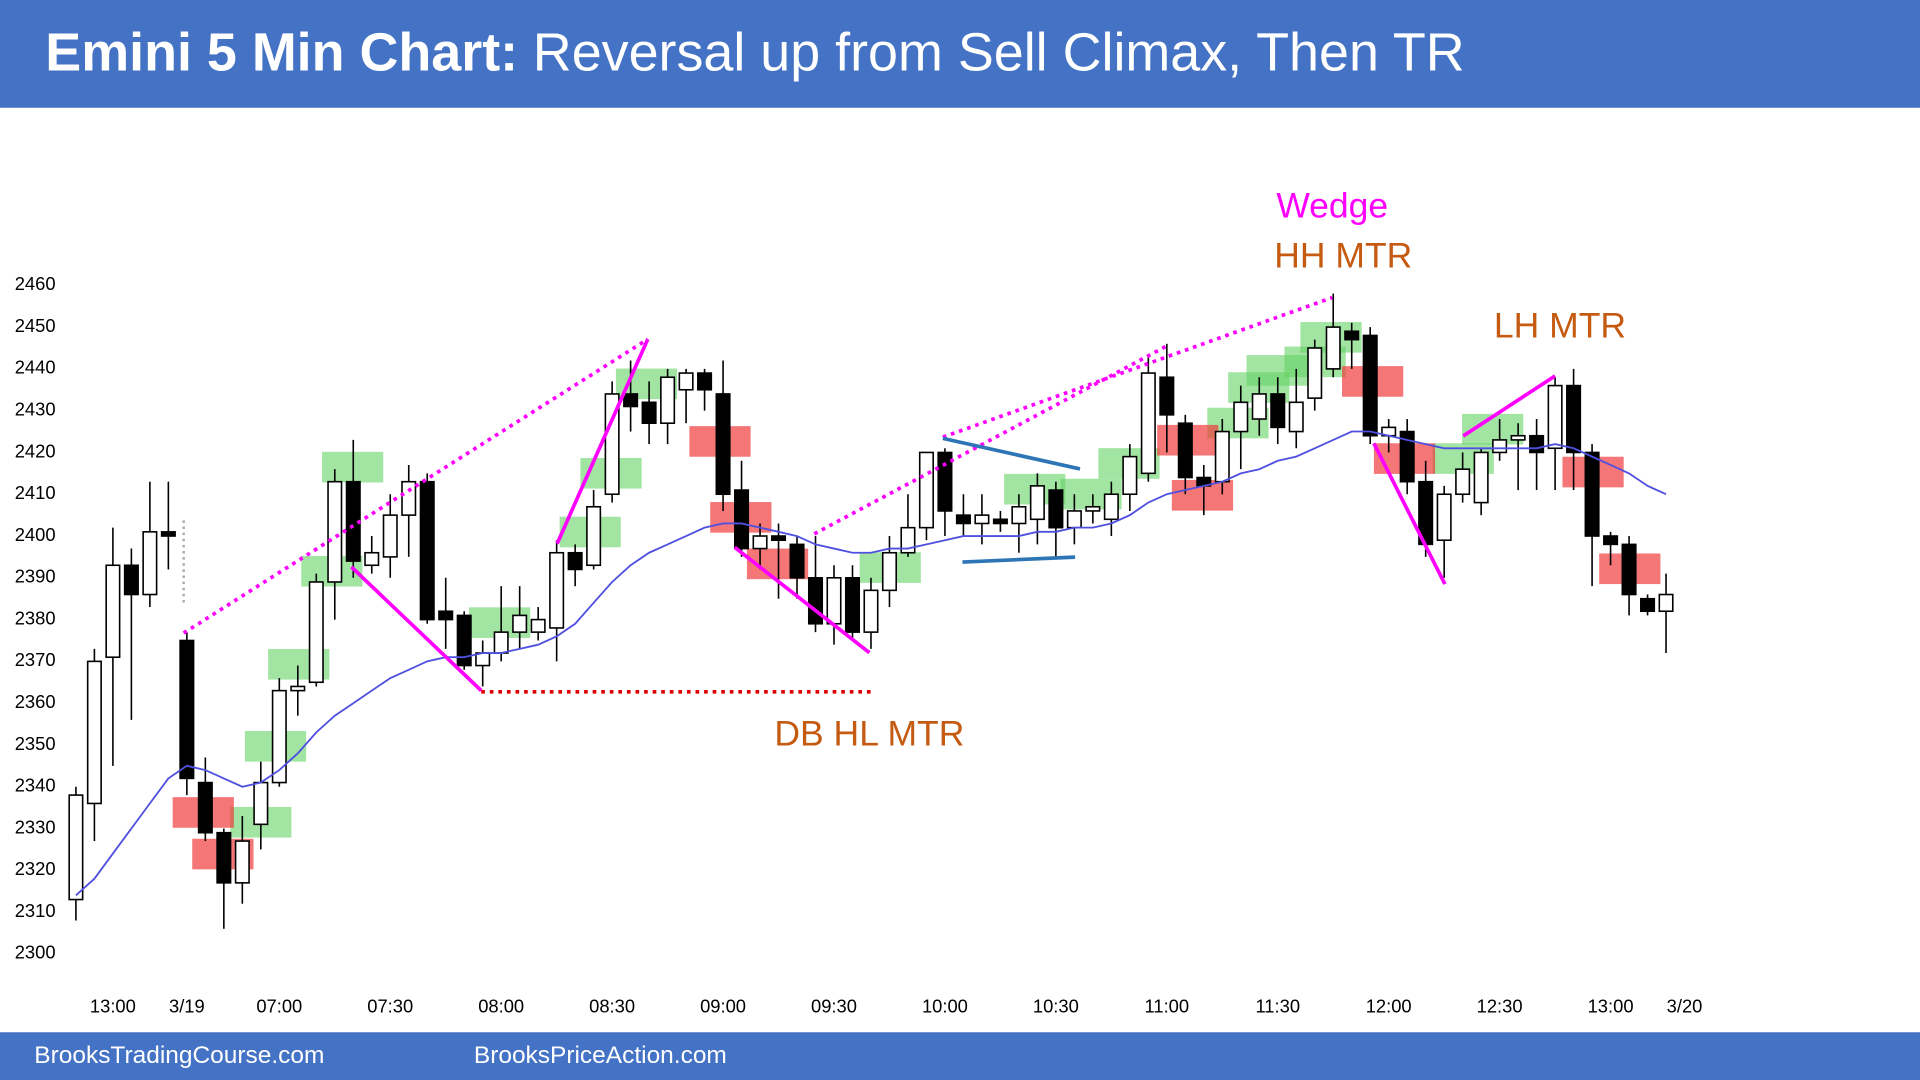 The width and height of the screenshot is (1920, 1080). I want to click on y-tick-label: 2460, so click(35, 283).